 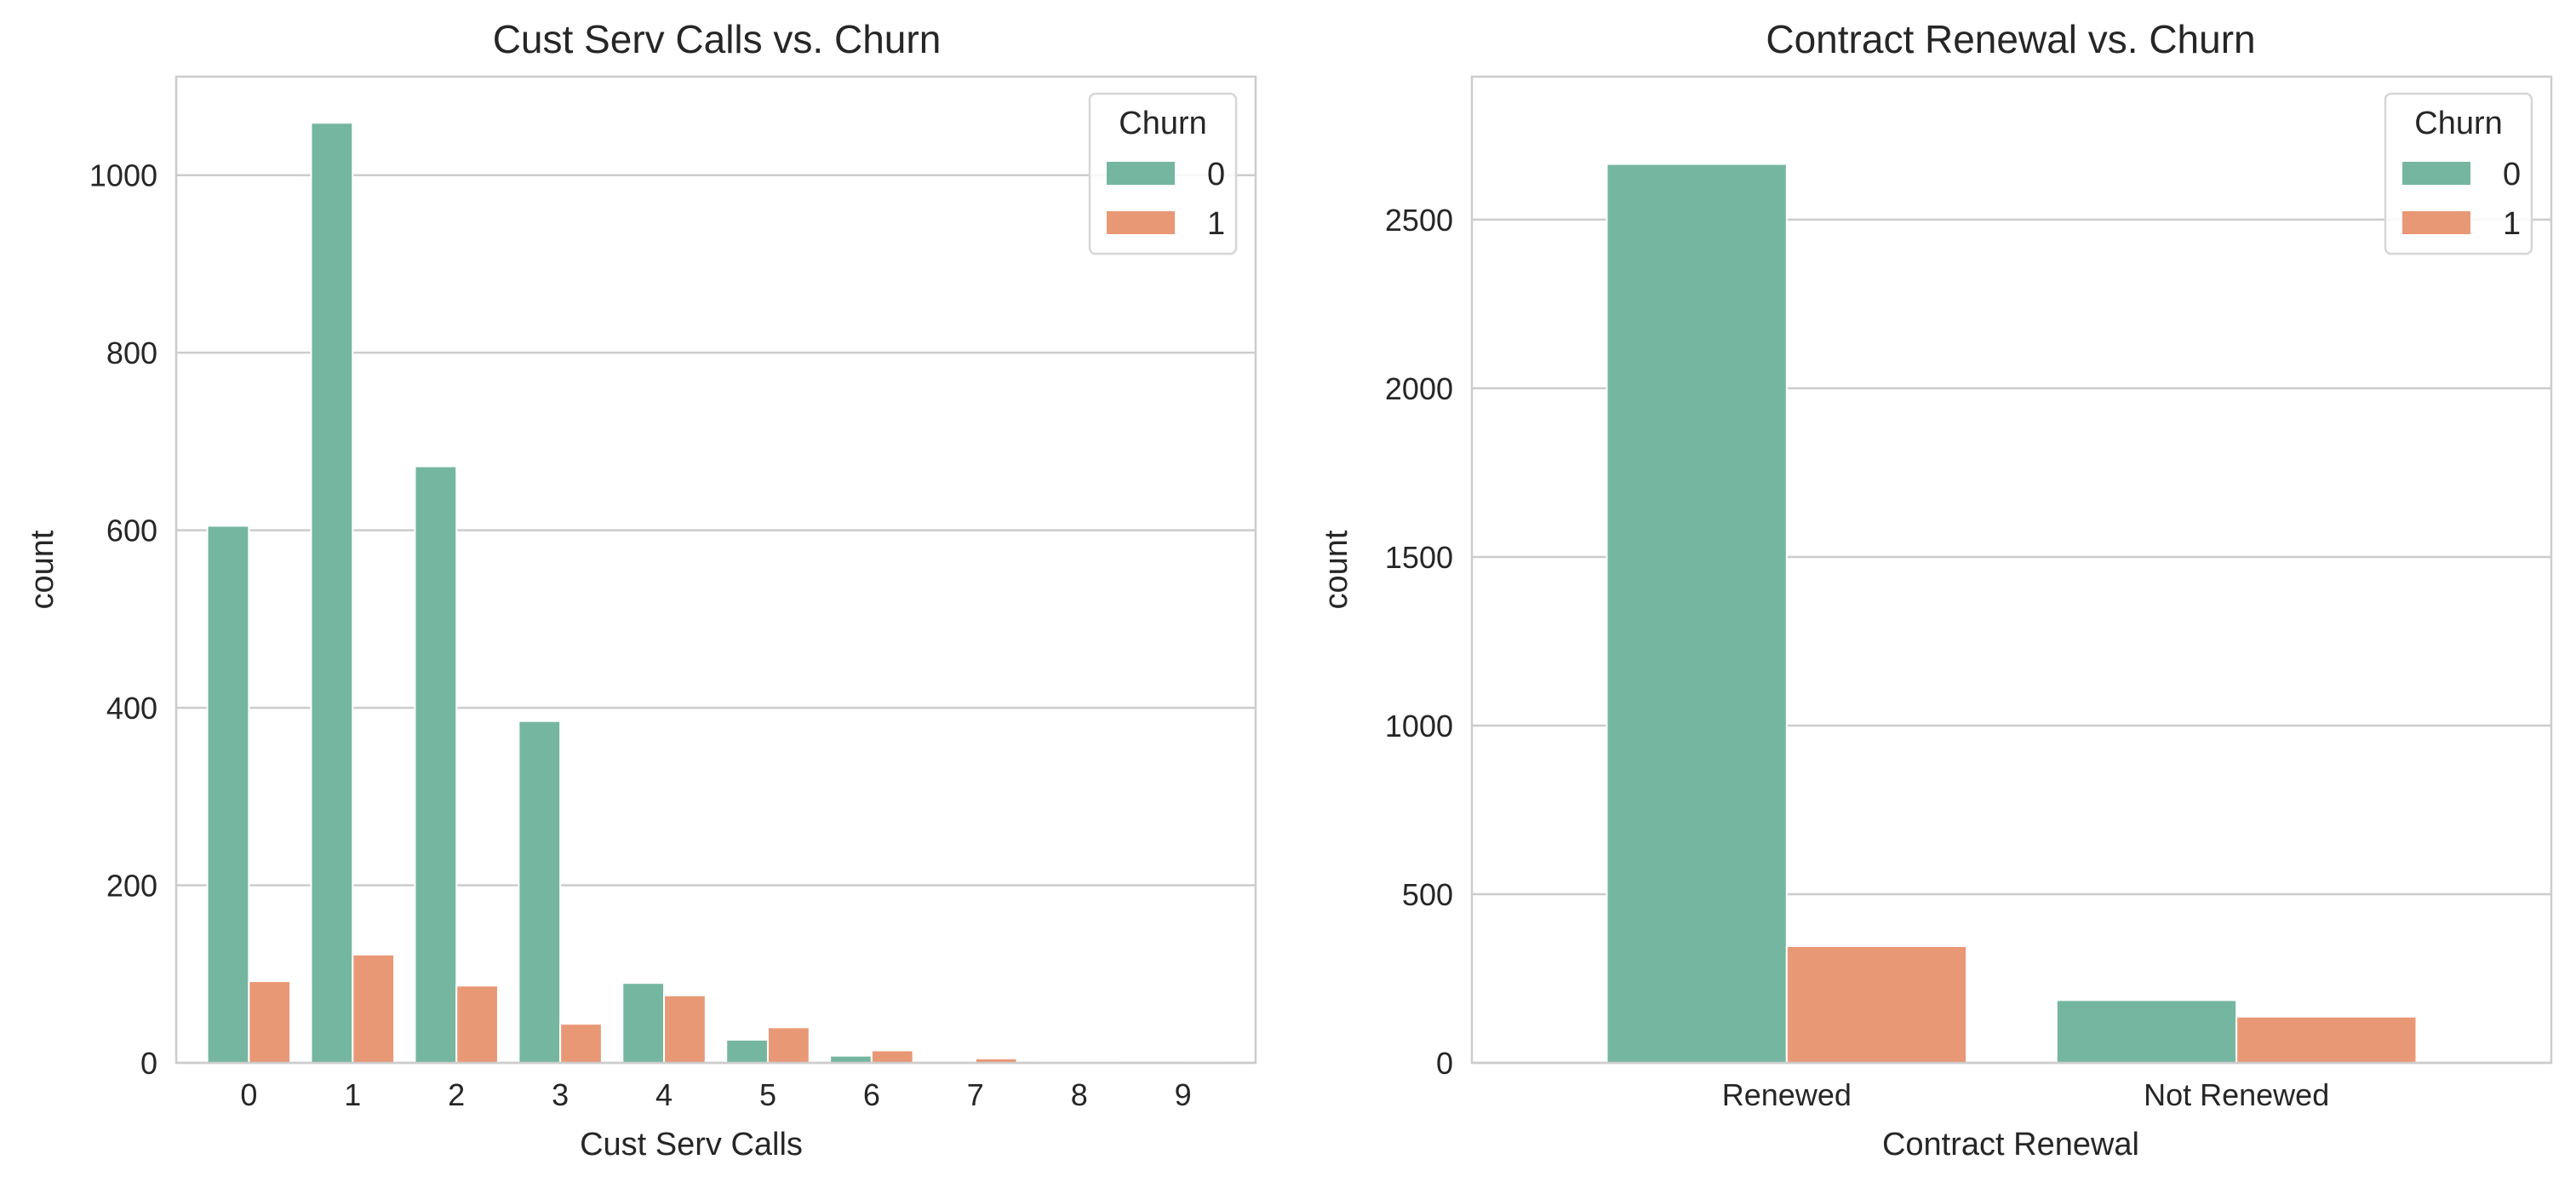 I want to click on x-tick-label: 2, so click(x=457, y=1094).